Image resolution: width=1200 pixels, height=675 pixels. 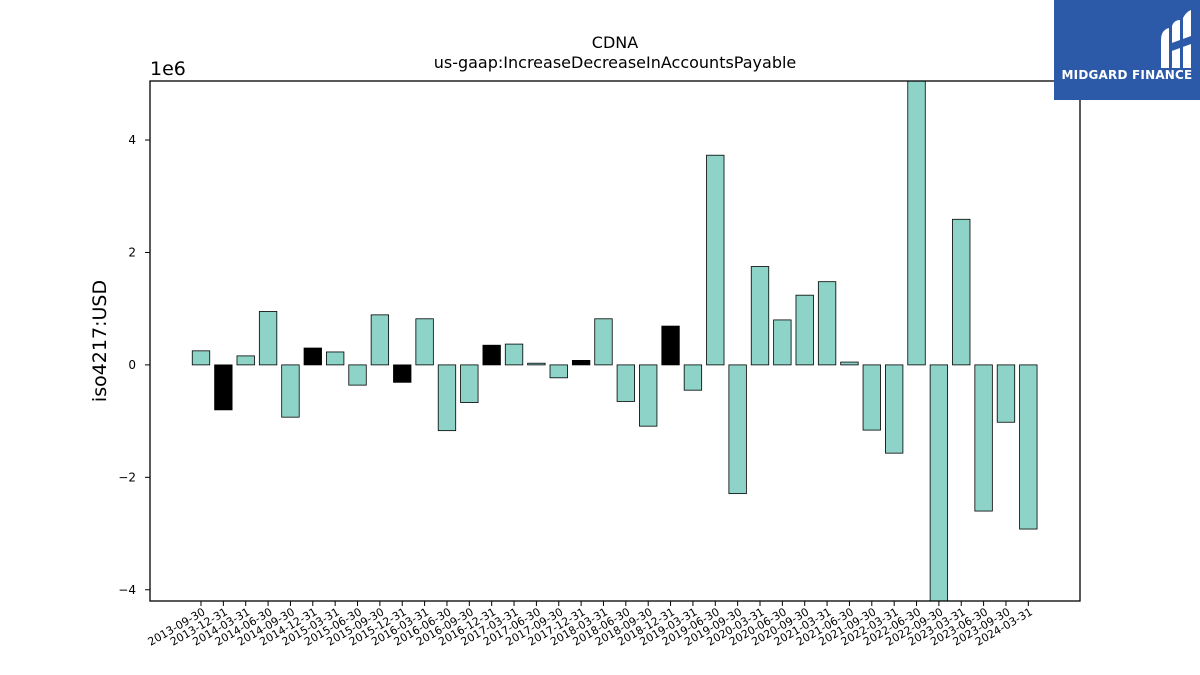 What do you see at coordinates (1127, 75) in the screenshot?
I see `logo-text: MIDGARD FINANCE` at bounding box center [1127, 75].